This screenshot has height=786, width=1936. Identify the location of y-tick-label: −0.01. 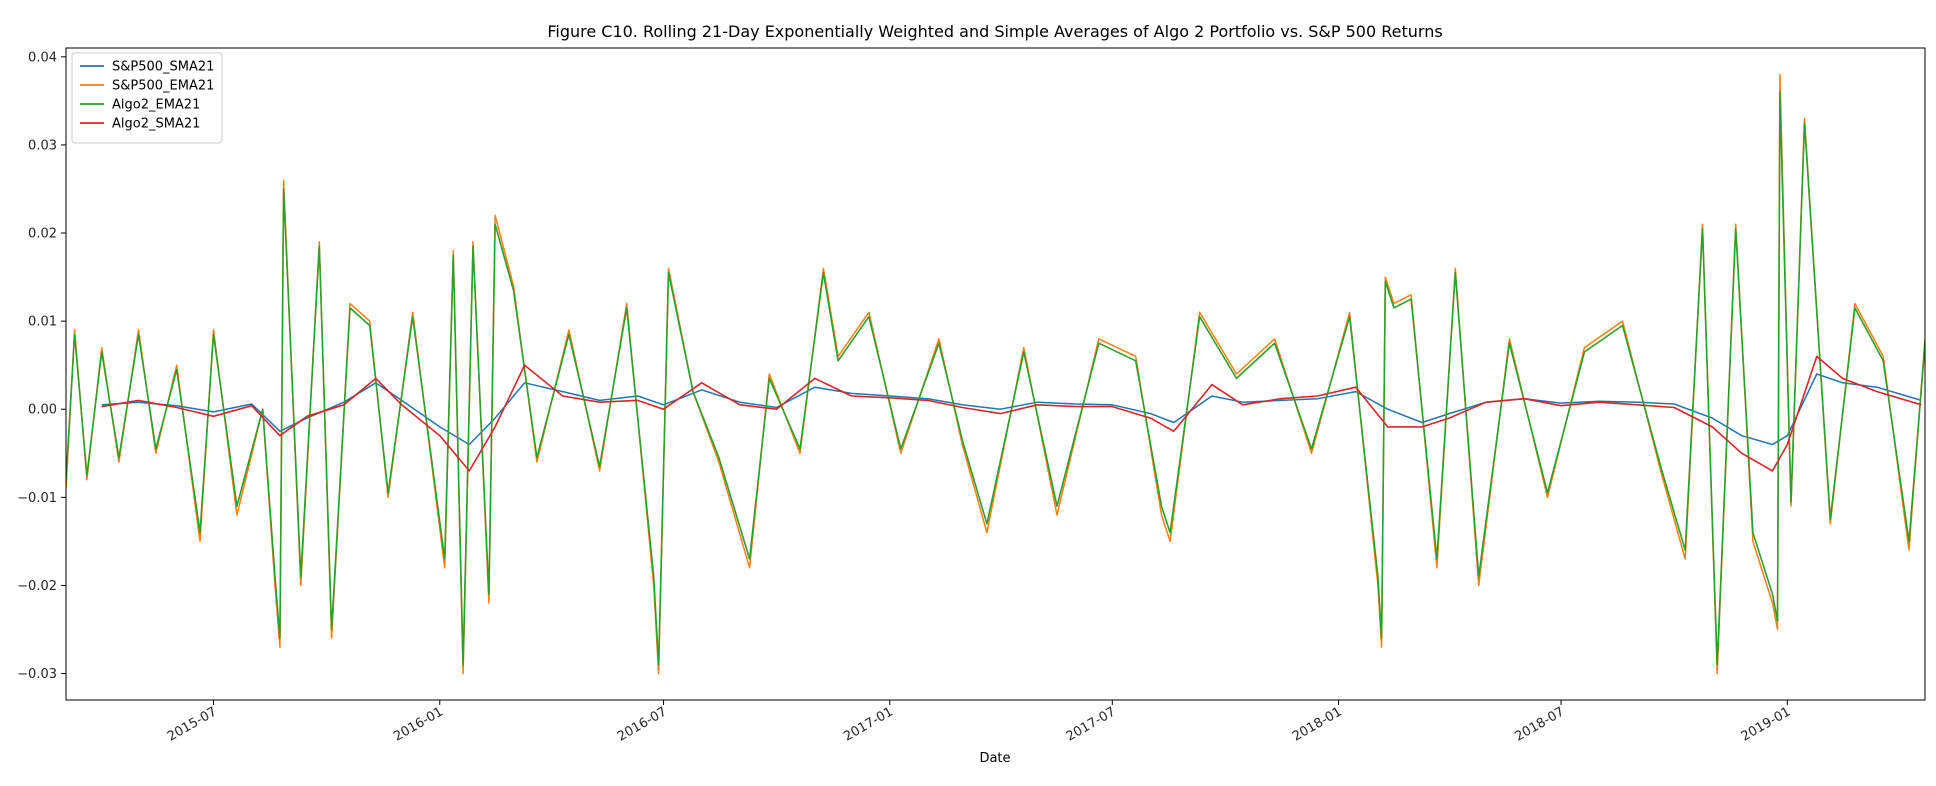
(37, 498).